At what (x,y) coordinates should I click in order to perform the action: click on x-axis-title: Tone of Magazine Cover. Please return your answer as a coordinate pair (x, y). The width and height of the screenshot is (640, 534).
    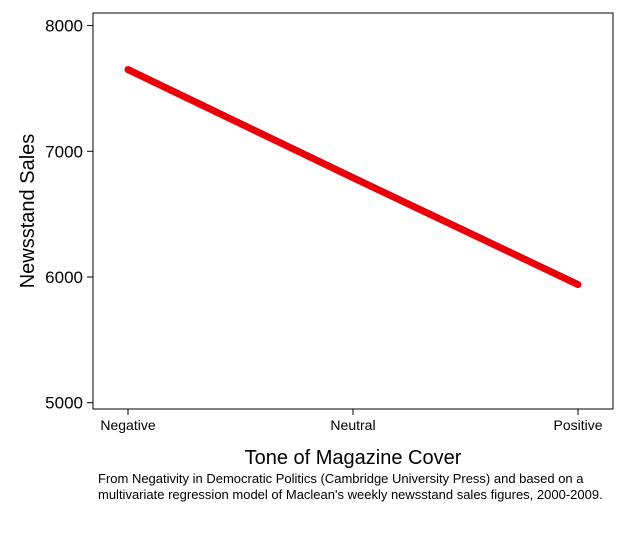
    Looking at the image, I should click on (353, 458).